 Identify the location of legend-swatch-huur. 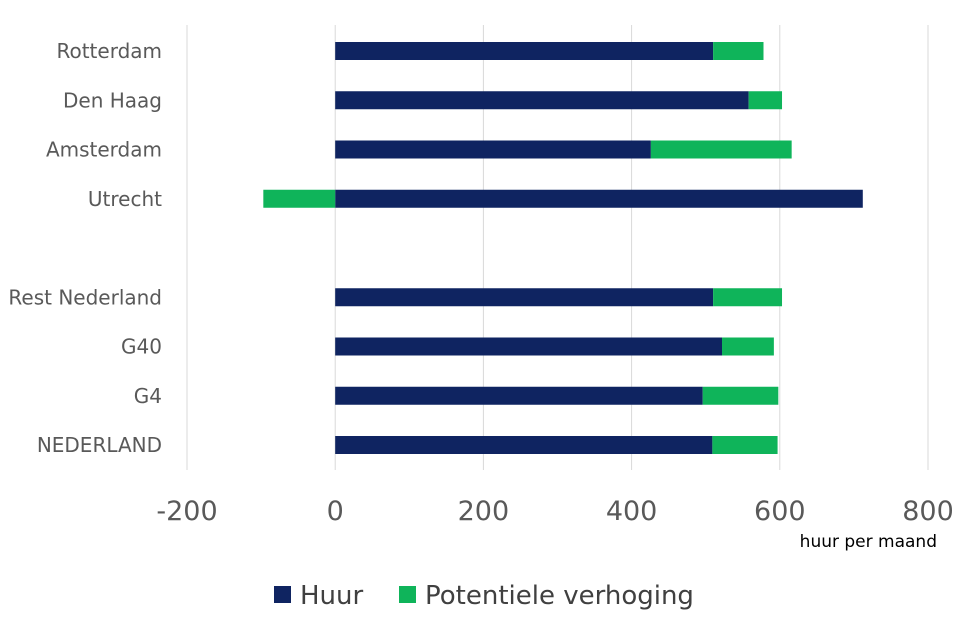
(282, 594).